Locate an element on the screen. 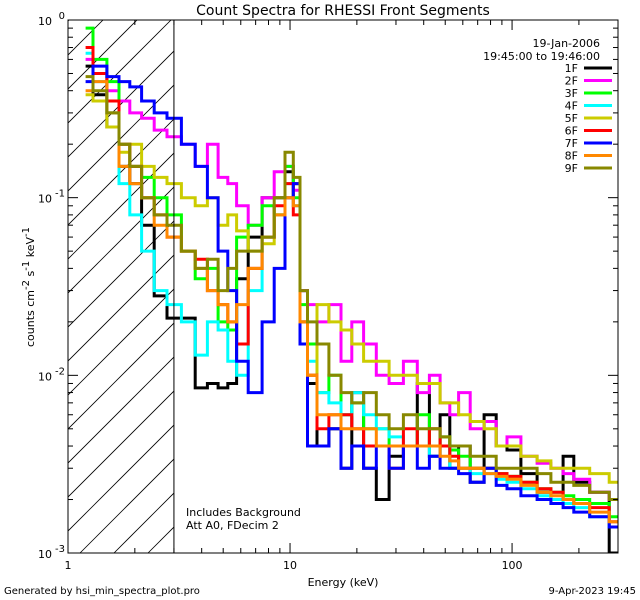 The width and height of the screenshot is (640, 600). y-label-end: keV is located at coordinates (30, 249).